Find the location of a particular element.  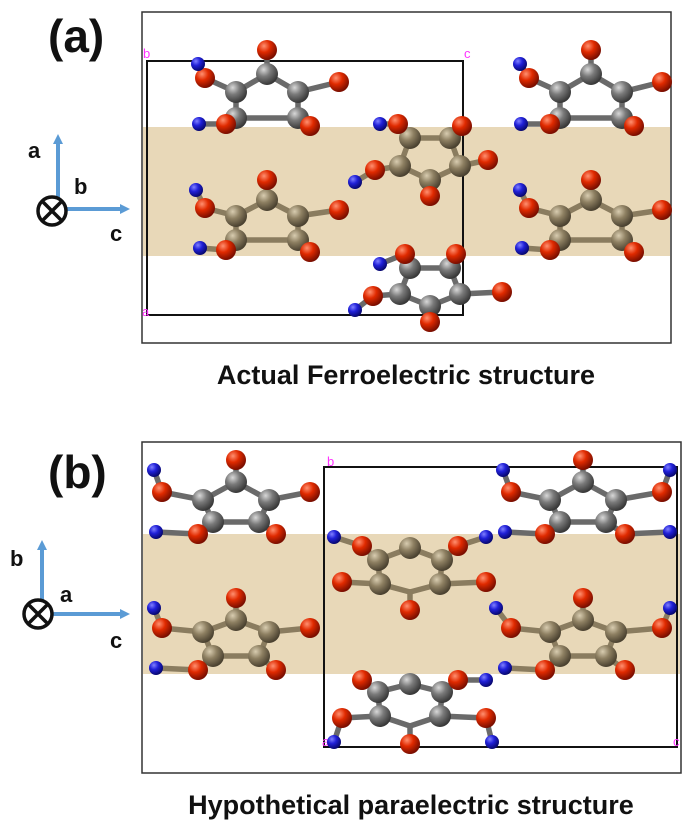

panel-b-cell-label-bottom-left: a is located at coordinates (326, 741).